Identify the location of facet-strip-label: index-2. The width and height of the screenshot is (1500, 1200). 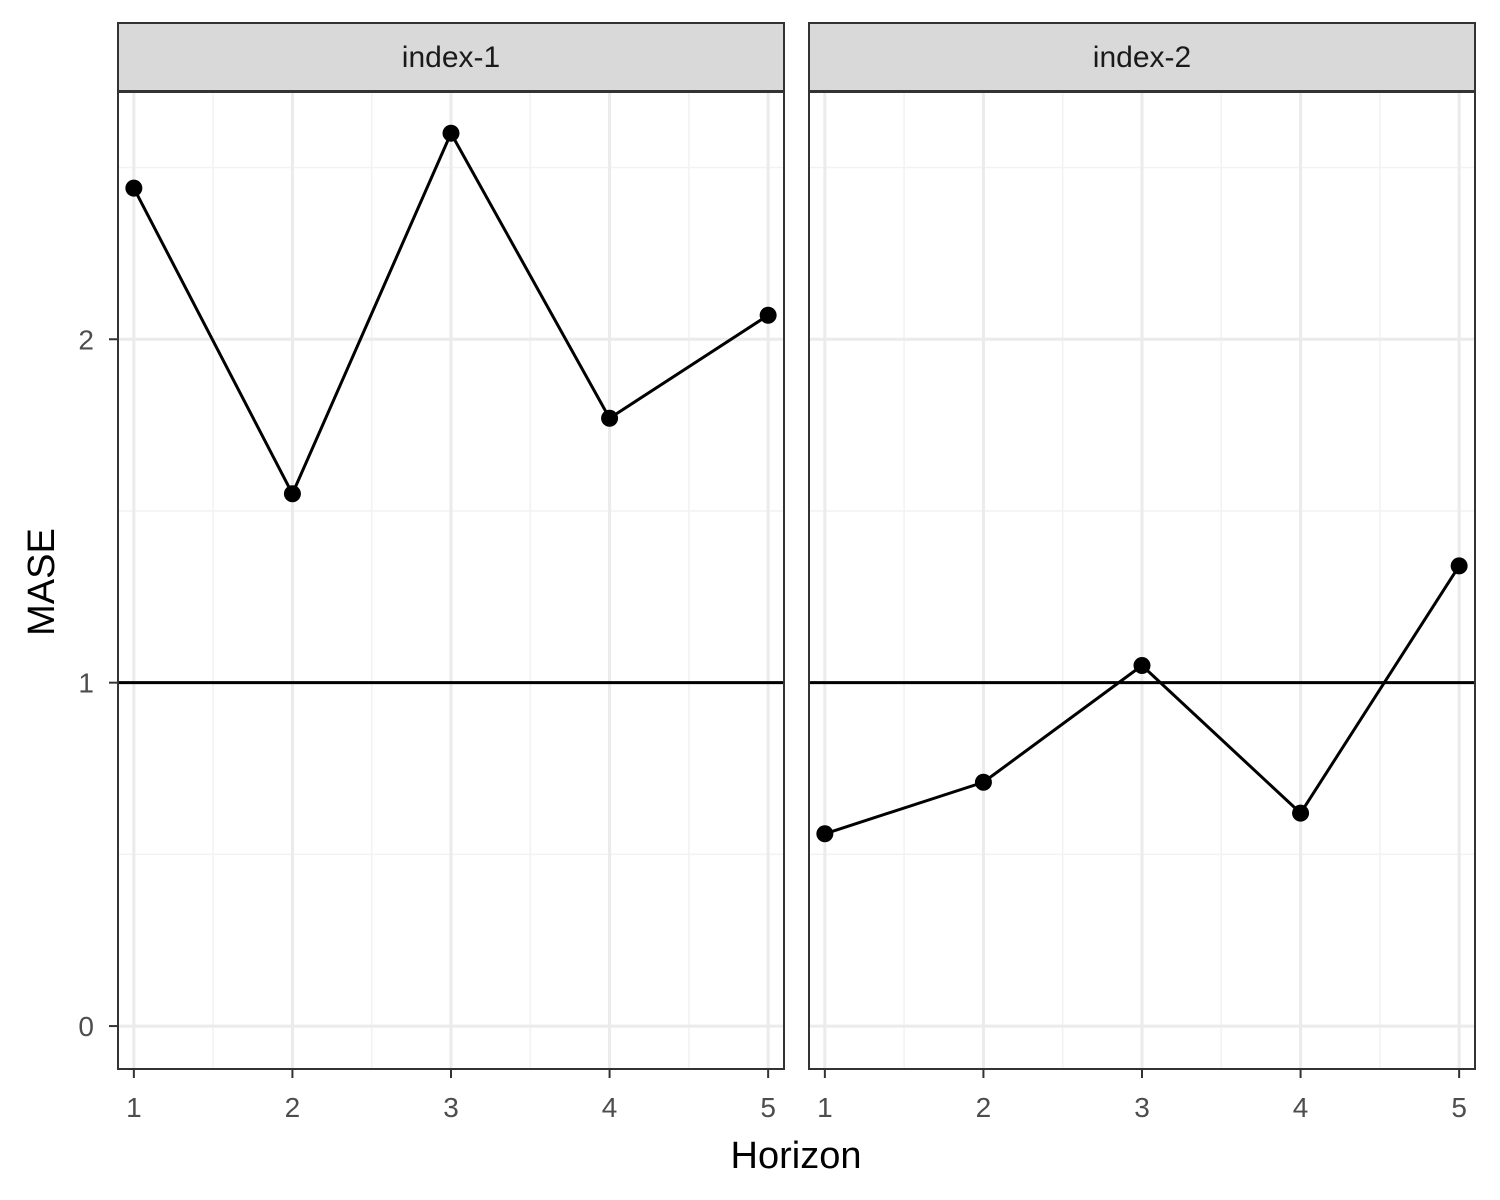
(1142, 57).